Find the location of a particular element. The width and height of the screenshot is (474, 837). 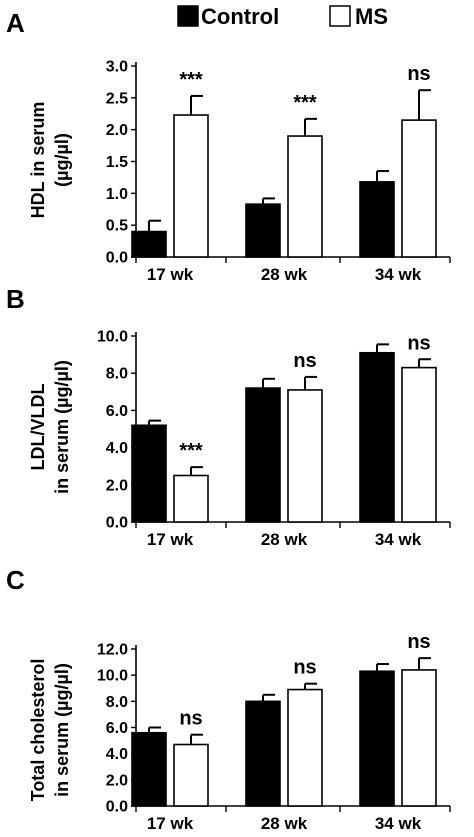

panel-label: A is located at coordinates (15, 23).